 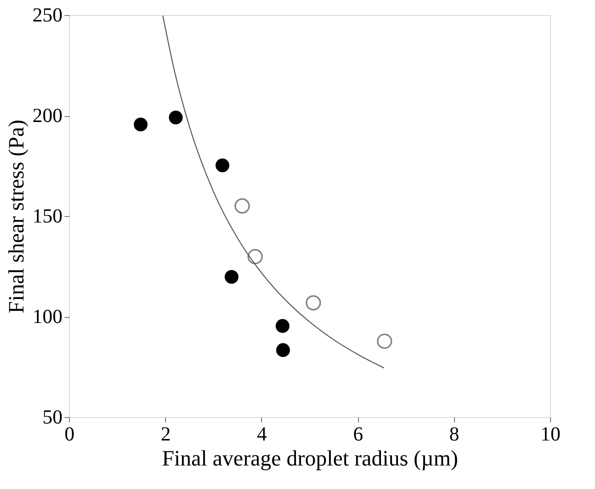 I want to click on y-axis-title: Final shear stress (Pa), so click(x=16, y=217).